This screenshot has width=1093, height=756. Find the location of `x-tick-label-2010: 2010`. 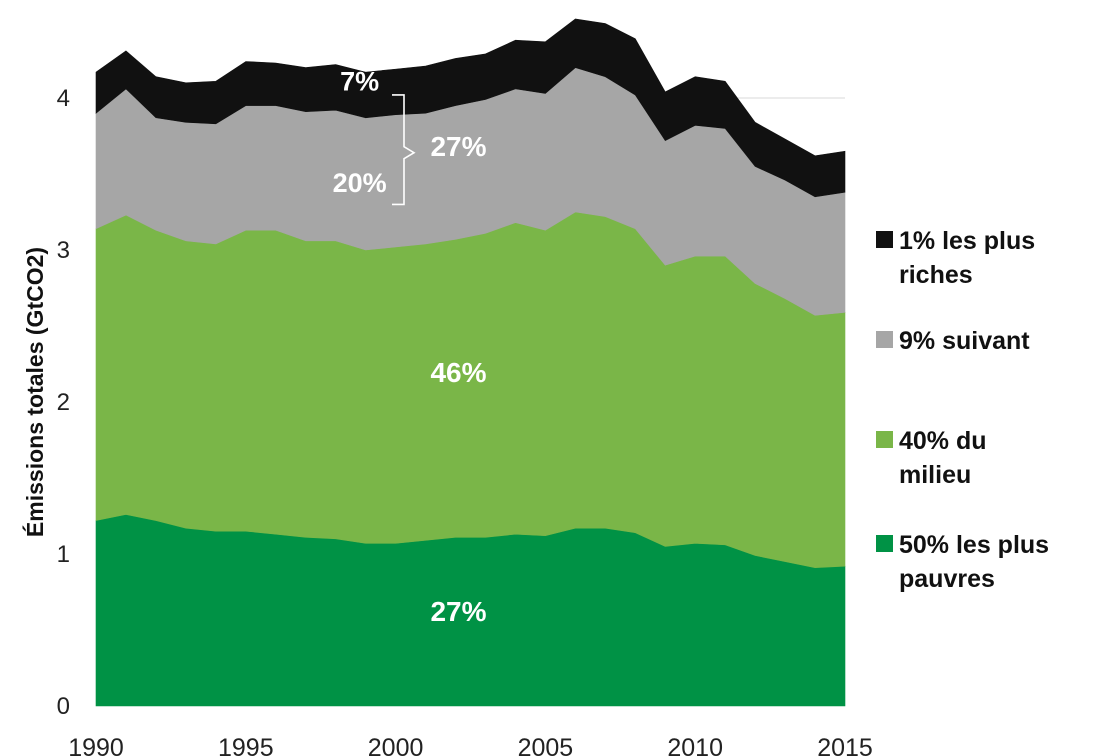

x-tick-label-2010: 2010 is located at coordinates (695, 745).